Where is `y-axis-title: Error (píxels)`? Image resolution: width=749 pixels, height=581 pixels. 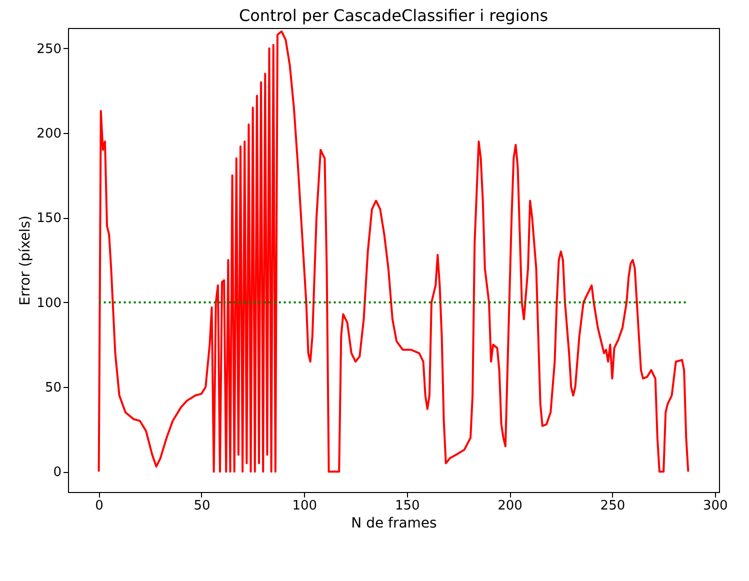 y-axis-title: Error (píxels) is located at coordinates (26, 261).